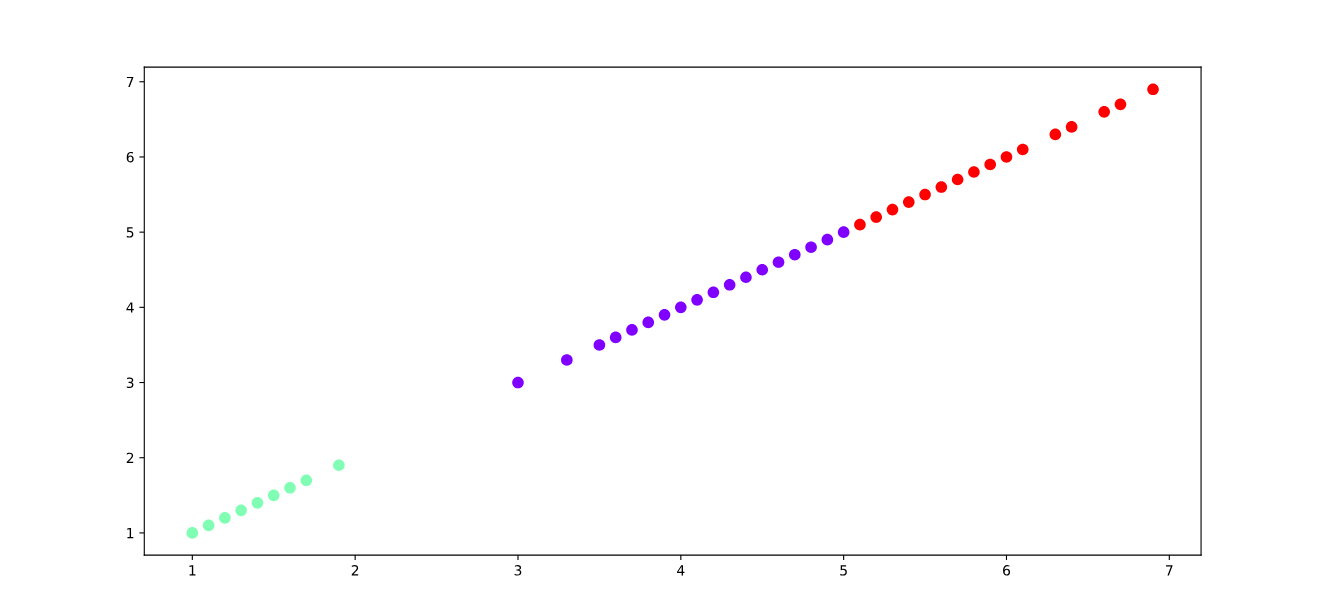 This screenshot has height=610, width=1336. I want to click on x-tick-label: 2, so click(355, 570).